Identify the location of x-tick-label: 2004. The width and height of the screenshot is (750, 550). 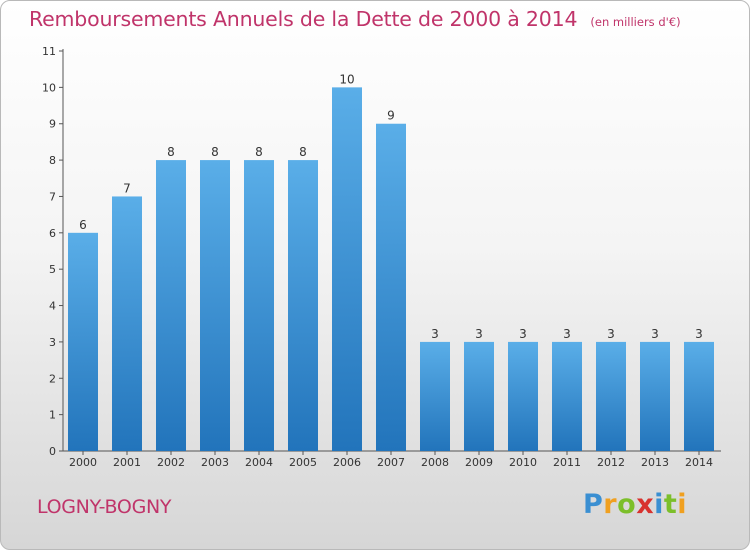
(259, 462).